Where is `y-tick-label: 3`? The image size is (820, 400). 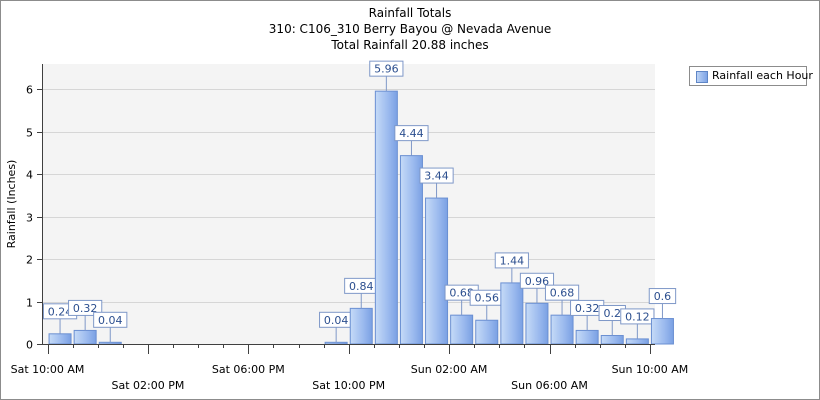 y-tick-label: 3 is located at coordinates (29, 218).